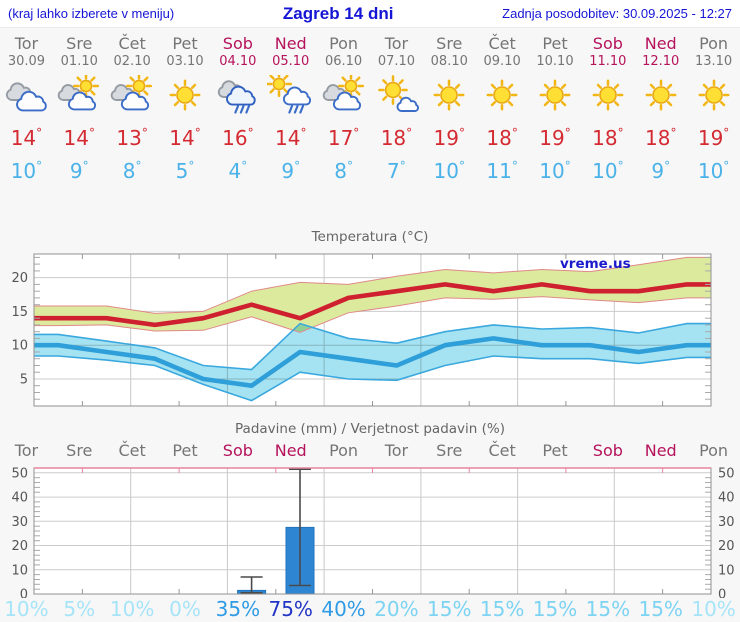 The width and height of the screenshot is (740, 622). I want to click on precip-y-tick-label-left: 0, so click(24, 593).